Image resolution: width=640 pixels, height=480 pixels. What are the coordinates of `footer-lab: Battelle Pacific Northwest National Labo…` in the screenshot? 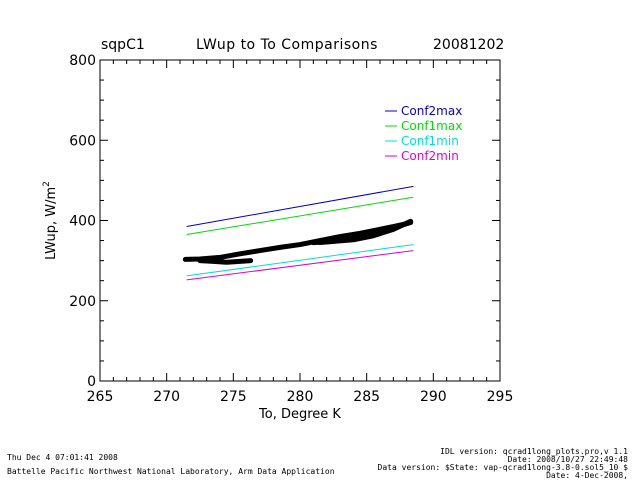 It's located at (171, 471).